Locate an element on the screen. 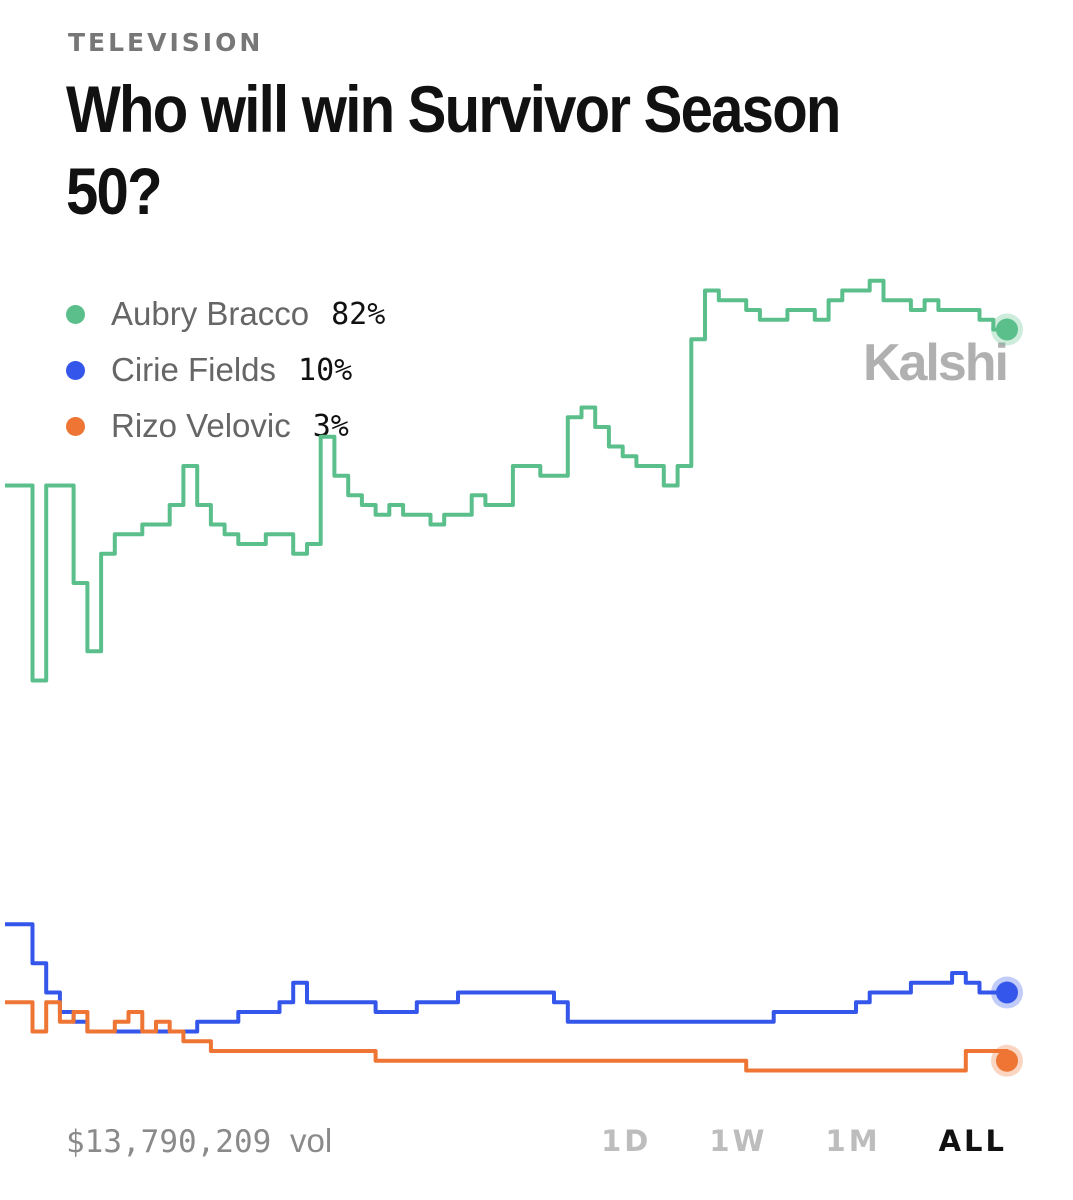 This screenshot has width=1073, height=1200. range-1d-button: 1D is located at coordinates (626, 1141).